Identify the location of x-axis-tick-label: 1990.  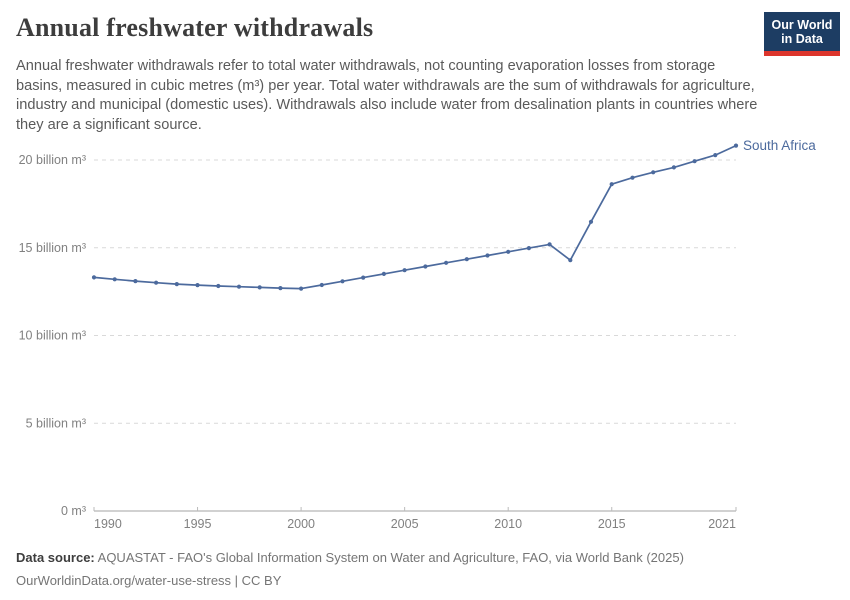
(108, 524).